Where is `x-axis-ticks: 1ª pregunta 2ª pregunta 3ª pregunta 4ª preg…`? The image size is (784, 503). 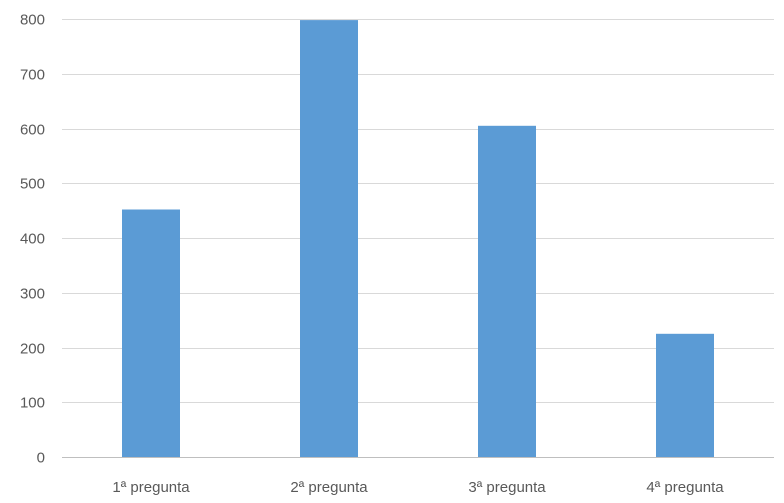
x-axis-ticks: 1ª pregunta 2ª pregunta 3ª pregunta 4ª preg… is located at coordinates (418, 487).